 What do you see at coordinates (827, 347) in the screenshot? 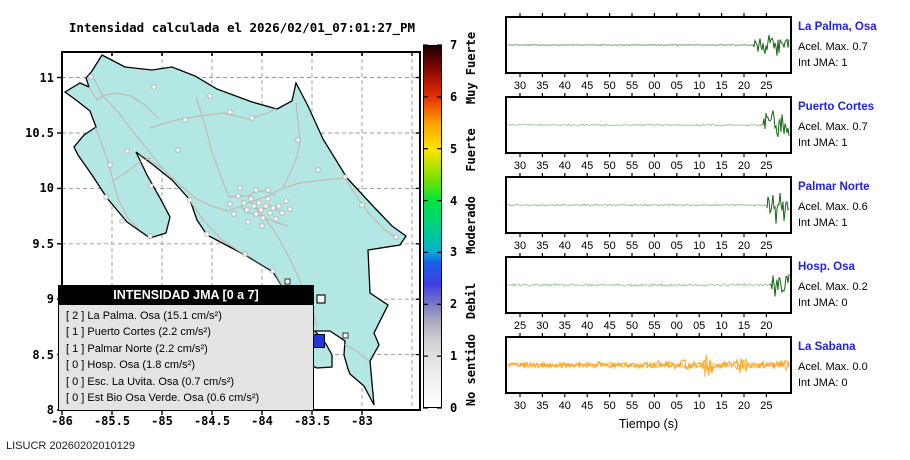
I see `station-name: La Sabana` at bounding box center [827, 347].